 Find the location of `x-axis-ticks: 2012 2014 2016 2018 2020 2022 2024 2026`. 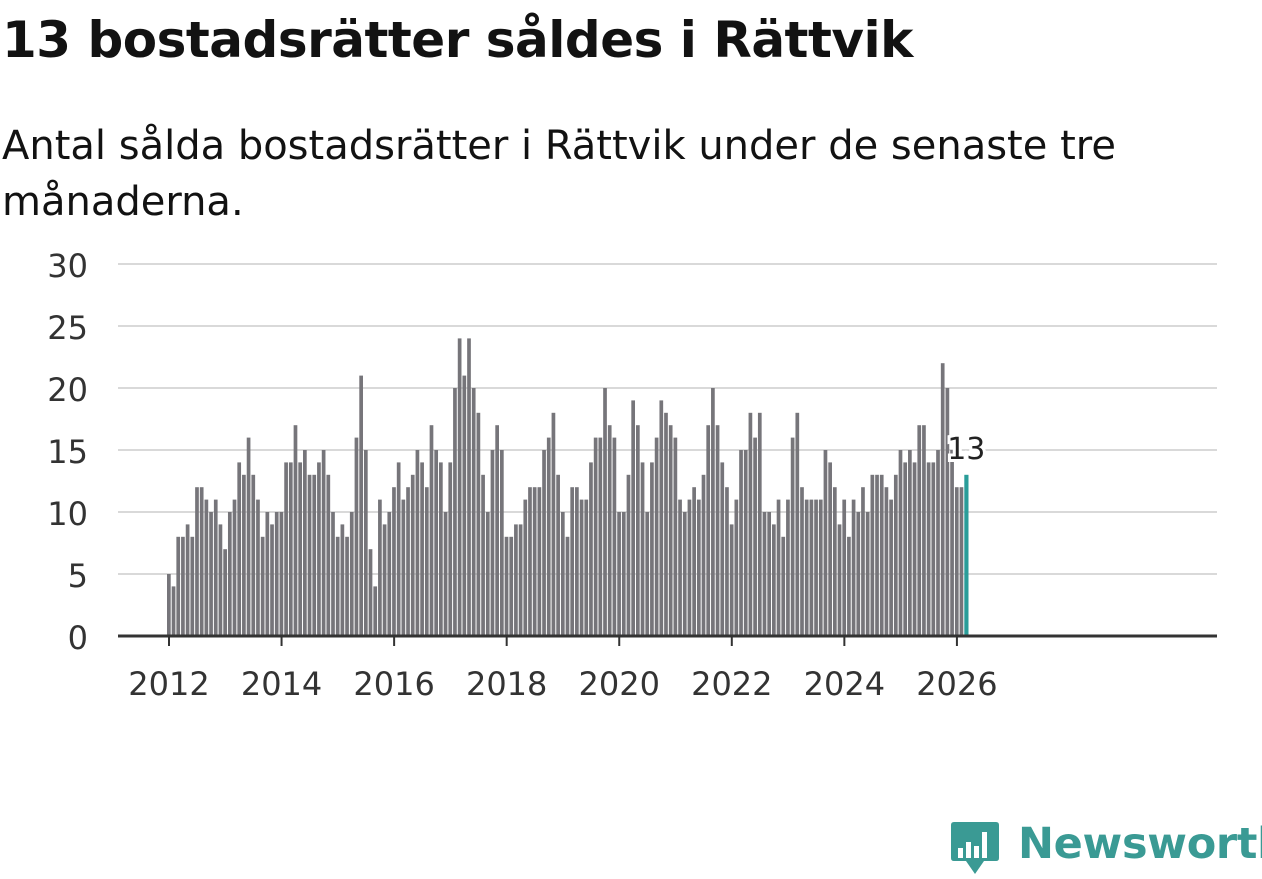

x-axis-ticks: 2012 2014 2016 2018 2020 2022 2024 2026 is located at coordinates (563, 669).